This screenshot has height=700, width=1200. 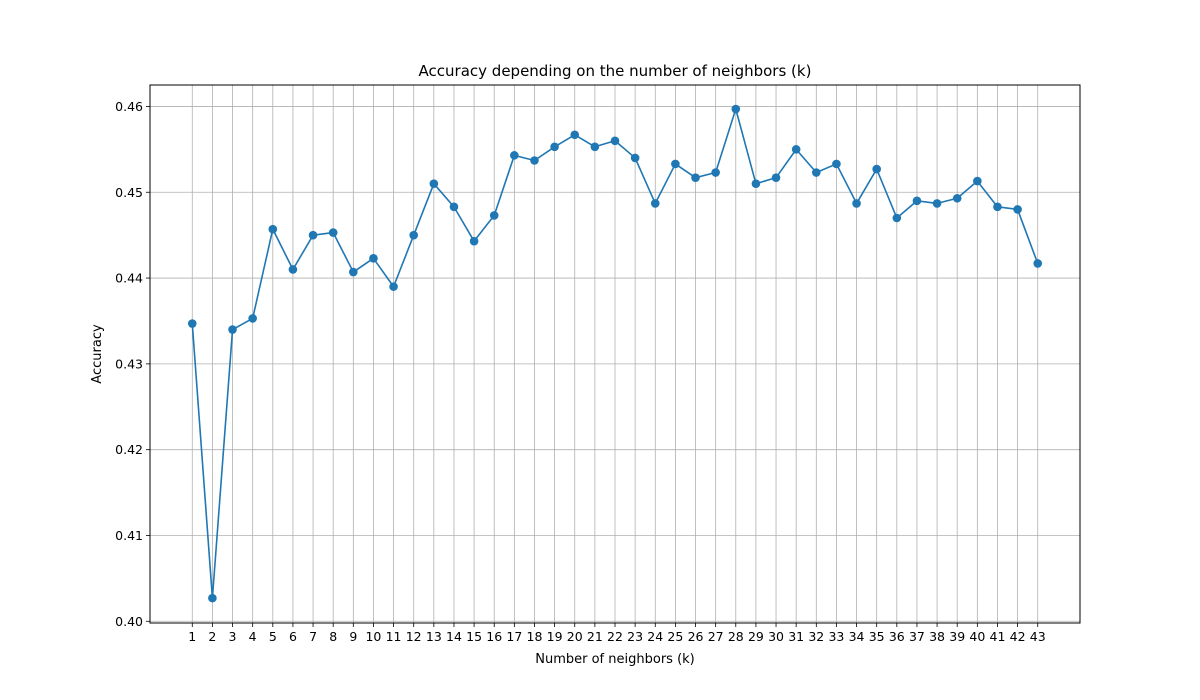 I want to click on x-tick-label: 32, so click(x=816, y=636).